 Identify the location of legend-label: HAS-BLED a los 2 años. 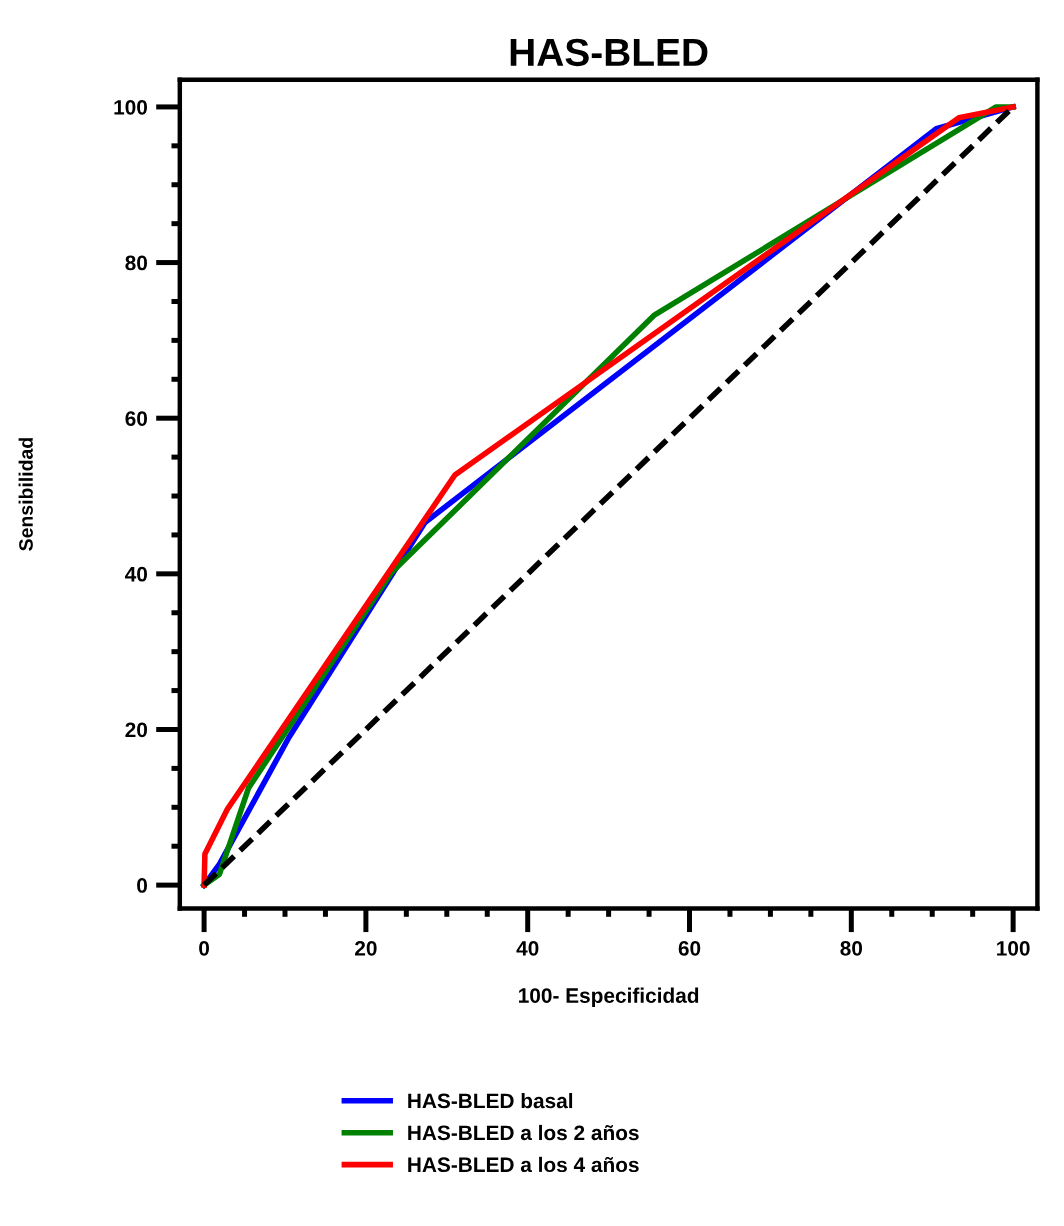
(523, 1132).